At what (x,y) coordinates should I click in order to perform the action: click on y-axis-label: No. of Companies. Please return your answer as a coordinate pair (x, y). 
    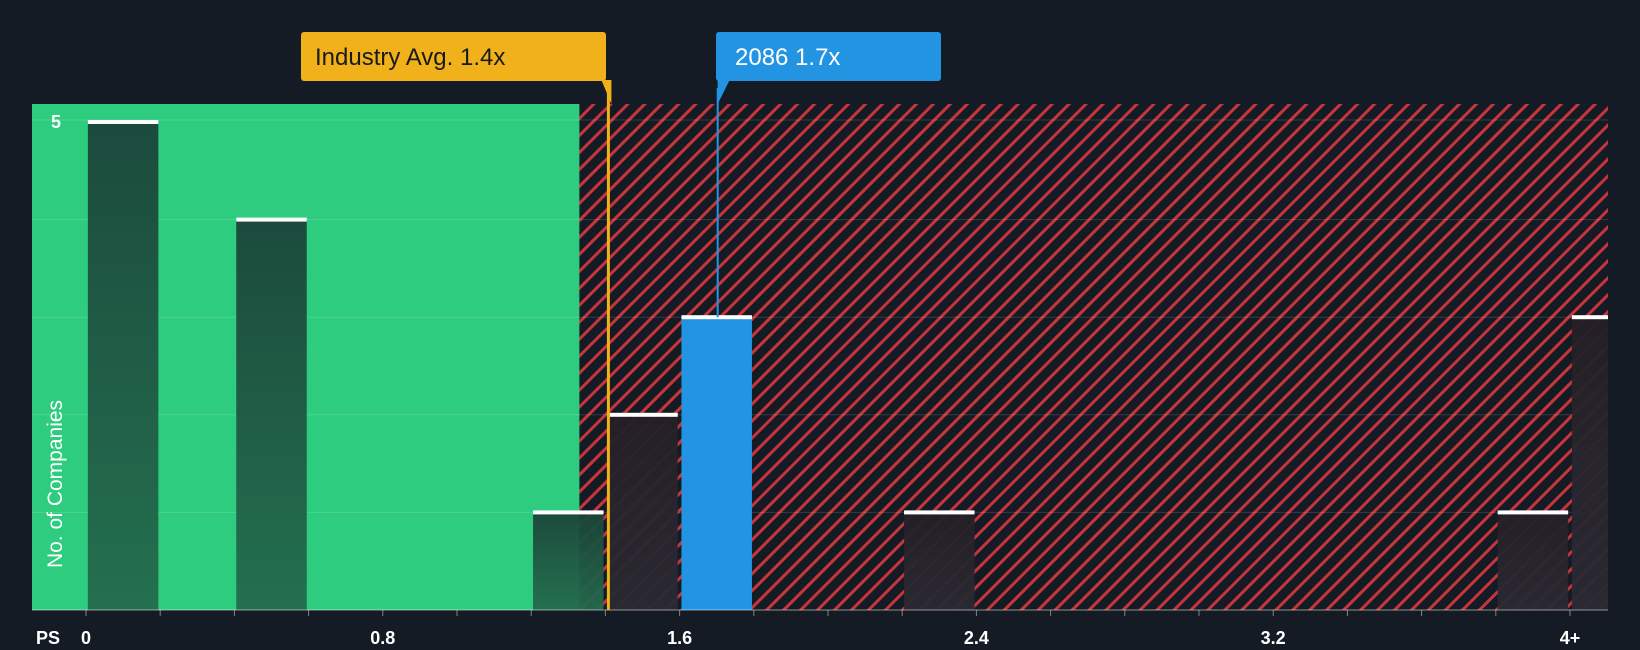
    Looking at the image, I should click on (55, 484).